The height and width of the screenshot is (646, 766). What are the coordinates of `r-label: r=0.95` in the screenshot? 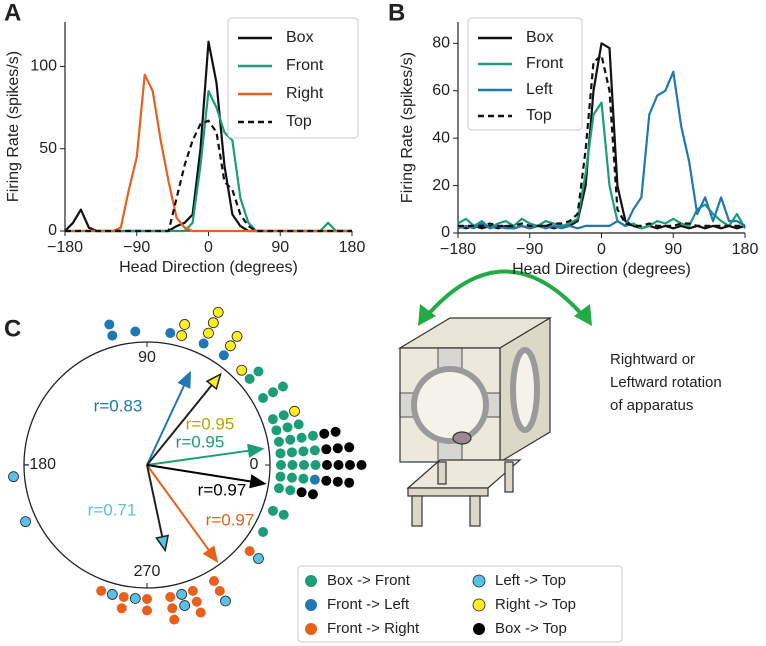 It's located at (210, 423).